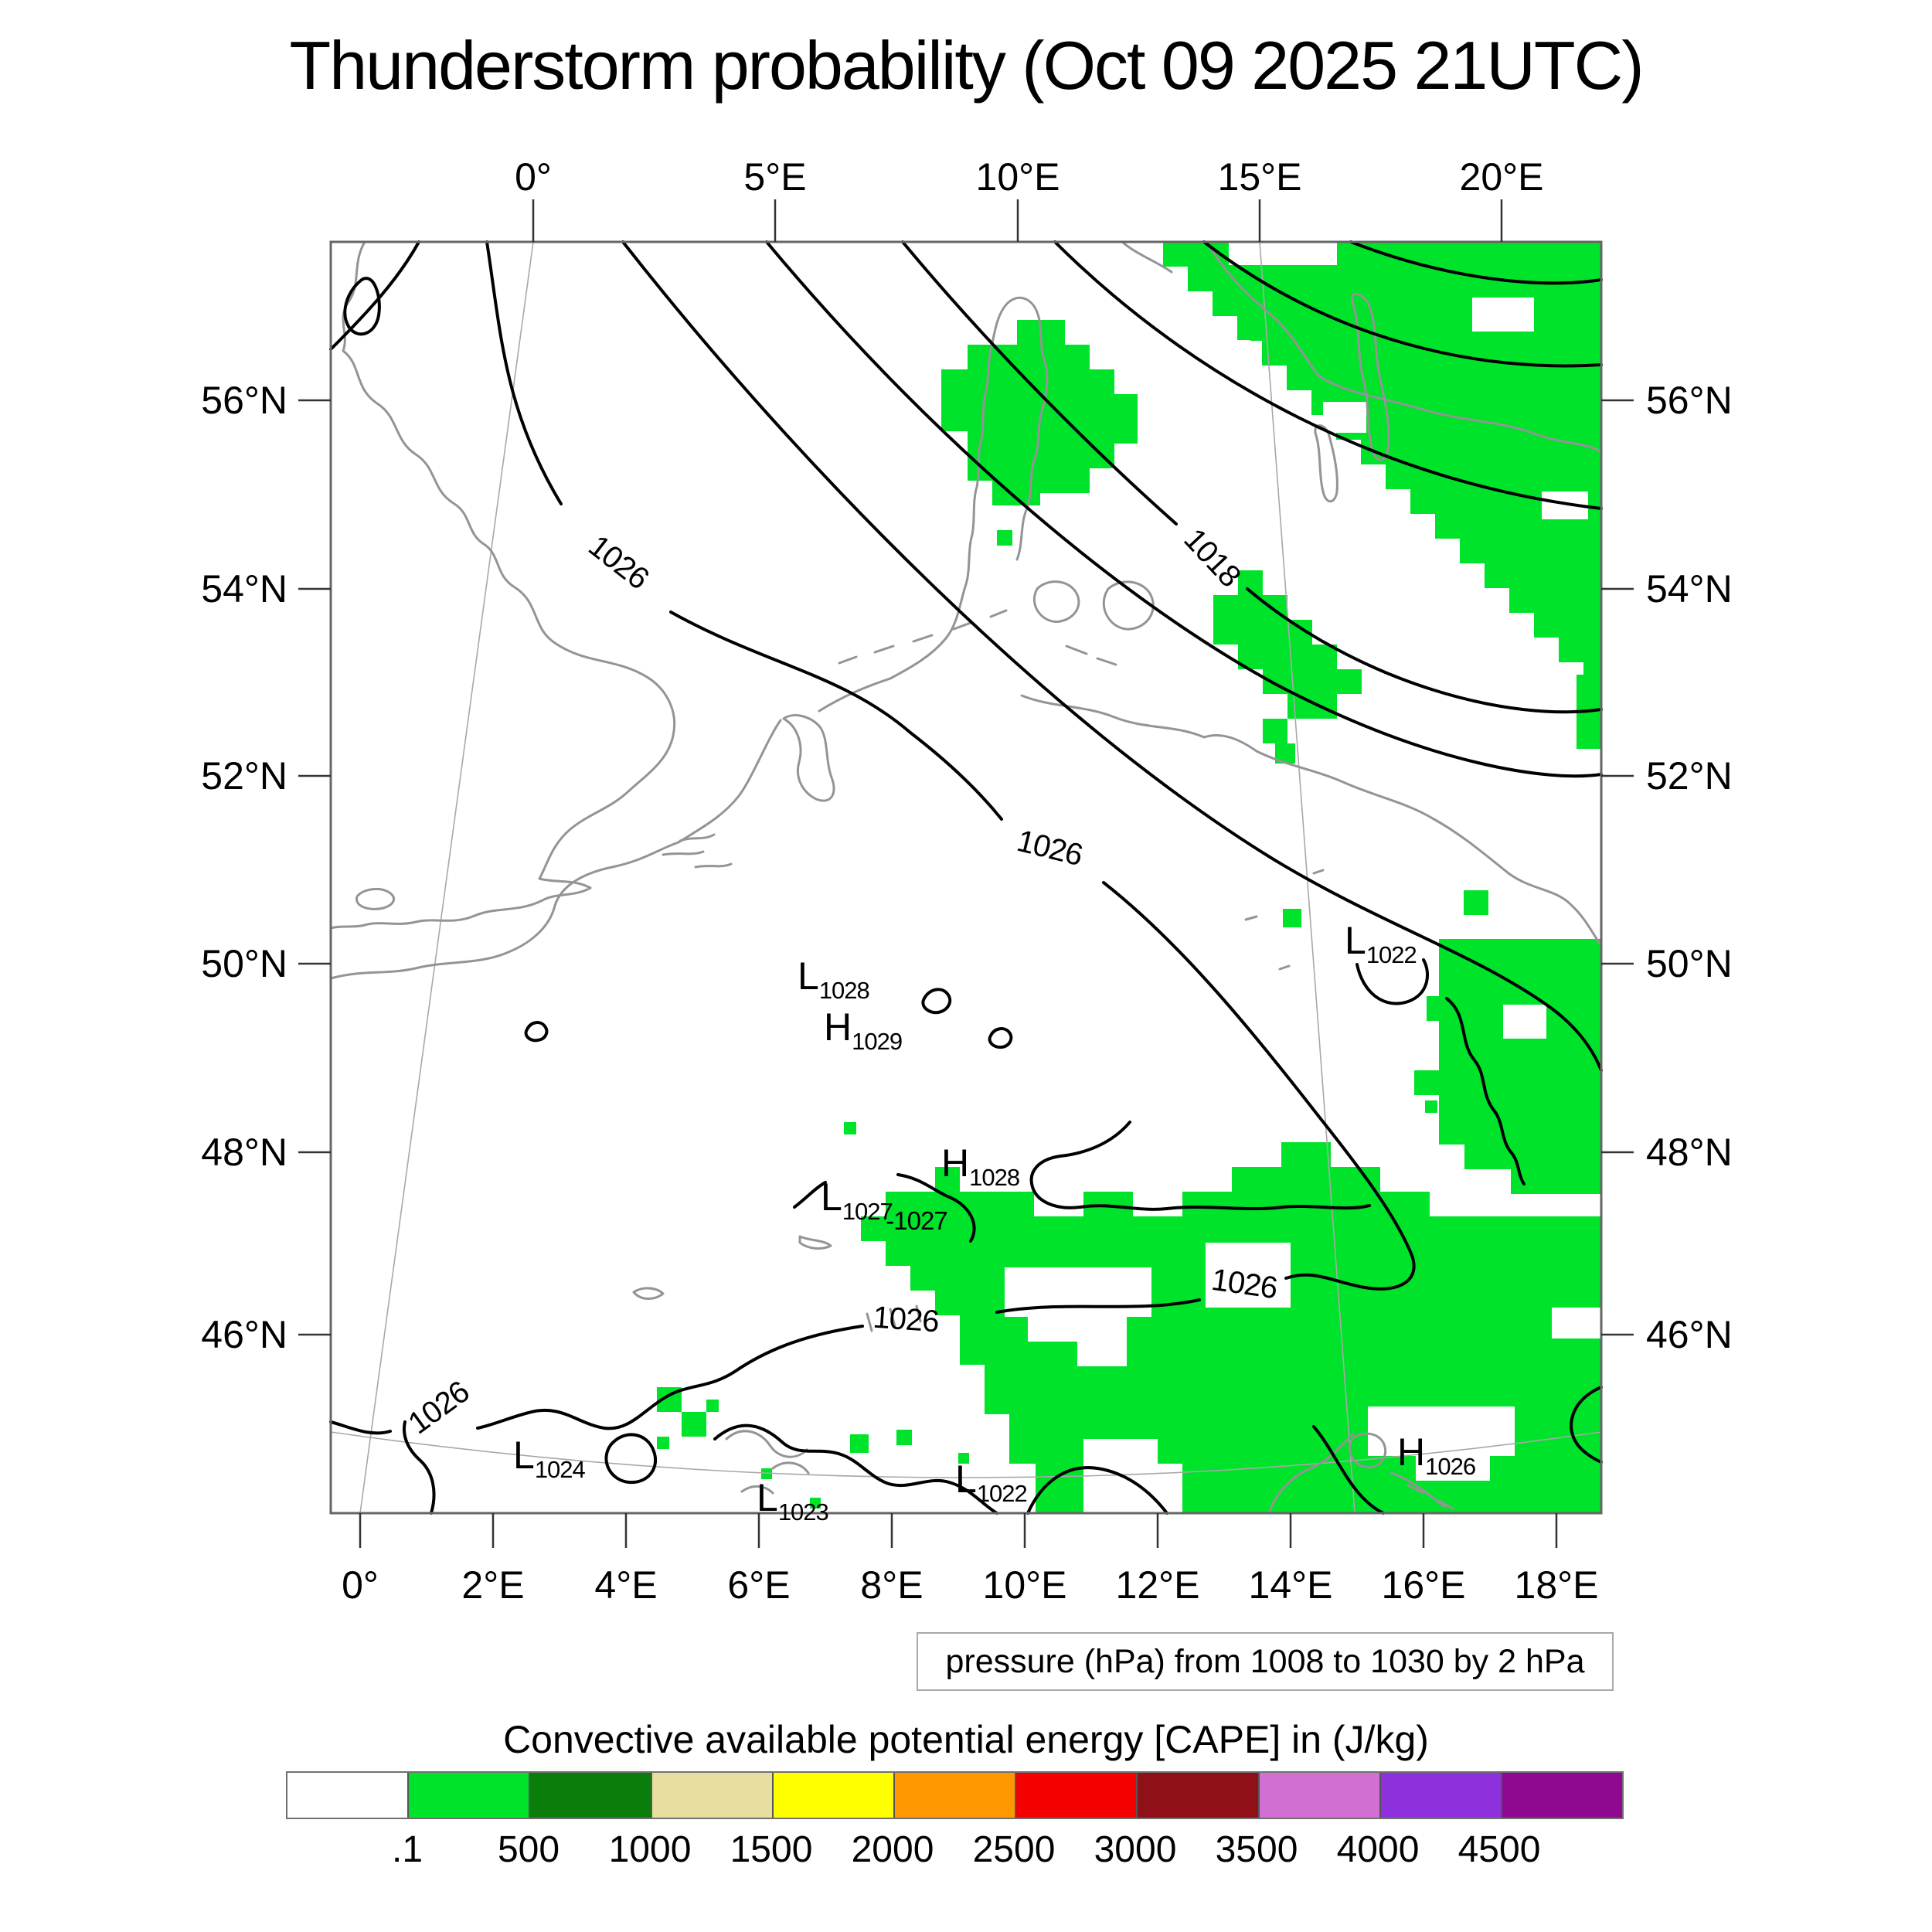  I want to click on axis-label-top-0e: 0°, so click(533, 177).